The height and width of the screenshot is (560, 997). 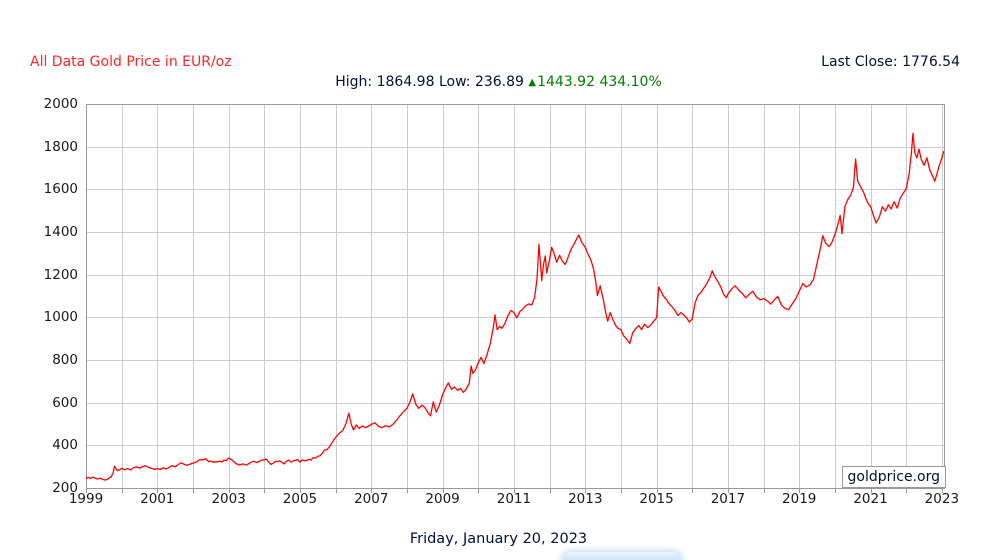 What do you see at coordinates (65, 402) in the screenshot?
I see `y-axis-tick-label: 600` at bounding box center [65, 402].